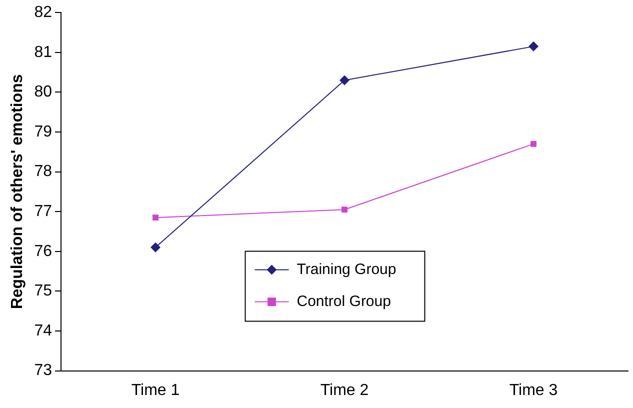 Image resolution: width=633 pixels, height=408 pixels. What do you see at coordinates (43, 13) in the screenshot?
I see `y-tick-label: 82` at bounding box center [43, 13].